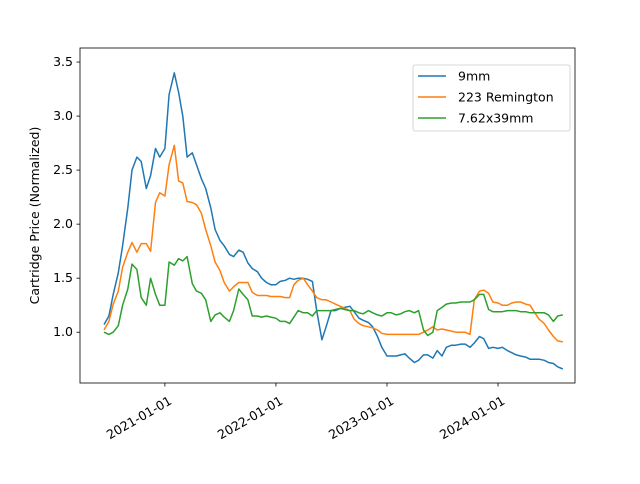 The height and width of the screenshot is (484, 640). I want to click on y-axis-label: Cartridge Price (Normalized), so click(34, 216).